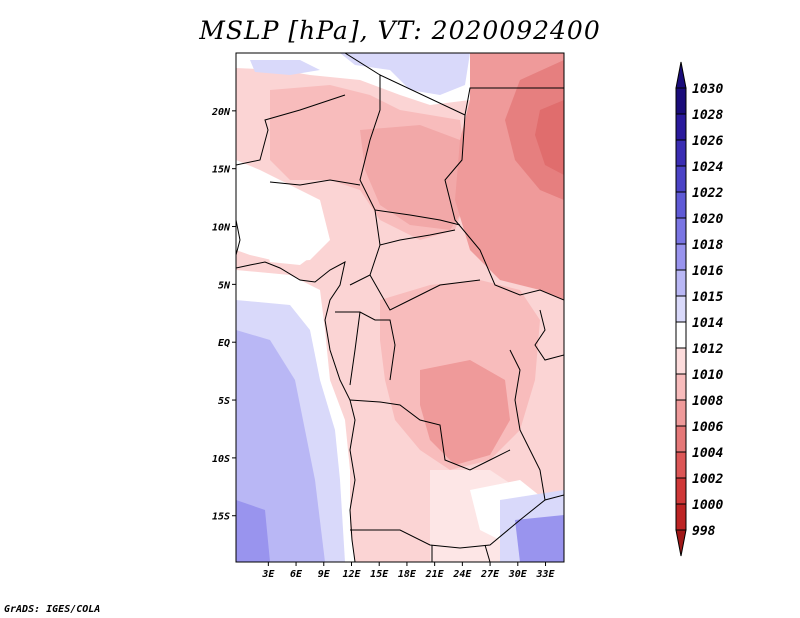  Describe the element at coordinates (296, 574) in the screenshot. I see `lon-tick-label: 6E` at that location.